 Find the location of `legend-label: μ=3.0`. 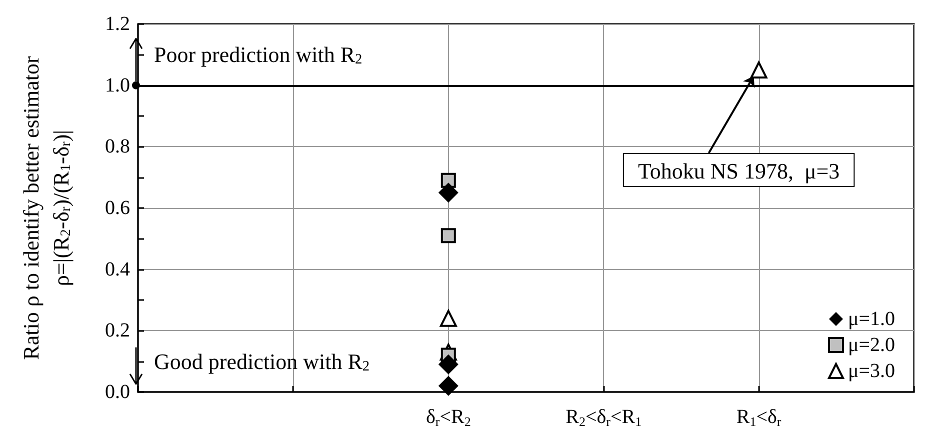

legend-label: μ=3.0 is located at coordinates (872, 371).